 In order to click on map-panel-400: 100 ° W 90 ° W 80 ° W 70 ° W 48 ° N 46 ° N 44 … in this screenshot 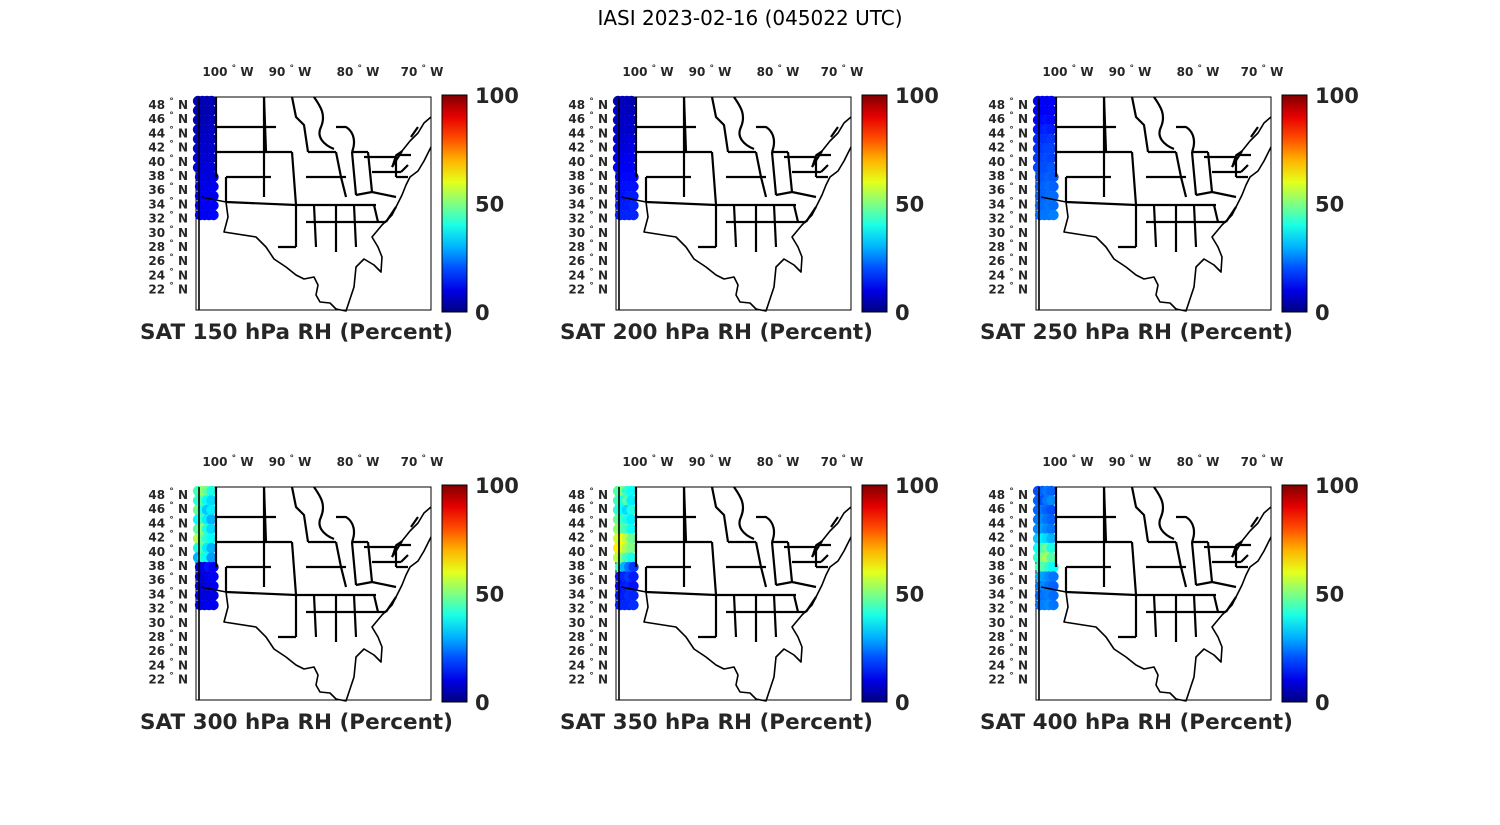, I will do `click(1180, 610)`.